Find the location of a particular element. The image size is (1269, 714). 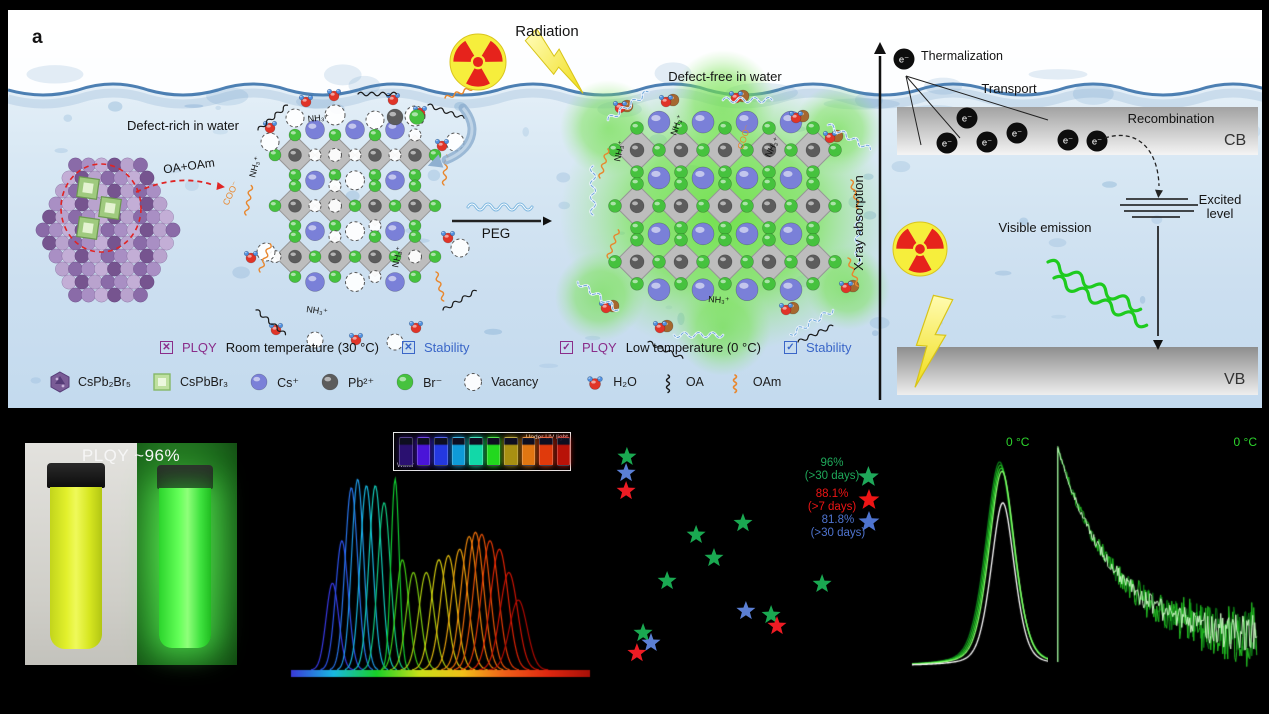

excited-level-label: Excited is located at coordinates (1220, 199).